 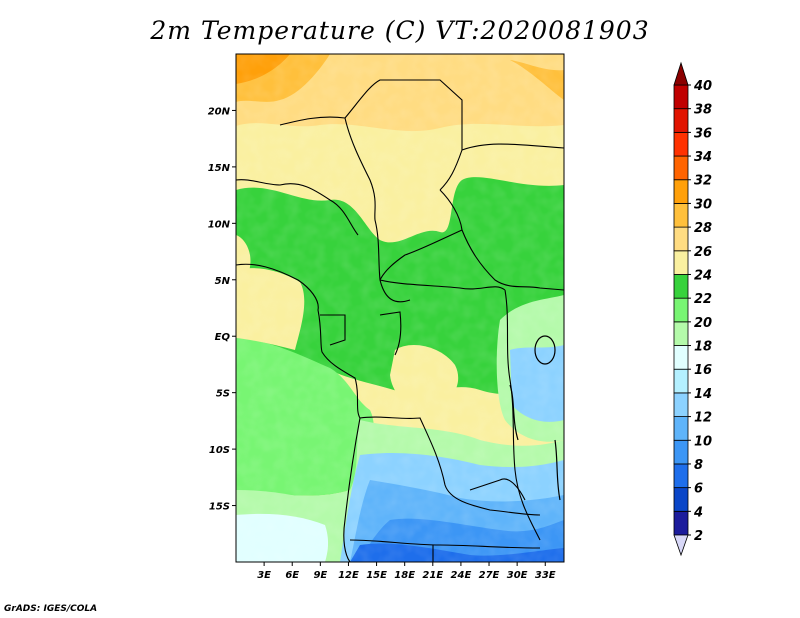 I want to click on colorbar-label: 4, so click(x=698, y=512).